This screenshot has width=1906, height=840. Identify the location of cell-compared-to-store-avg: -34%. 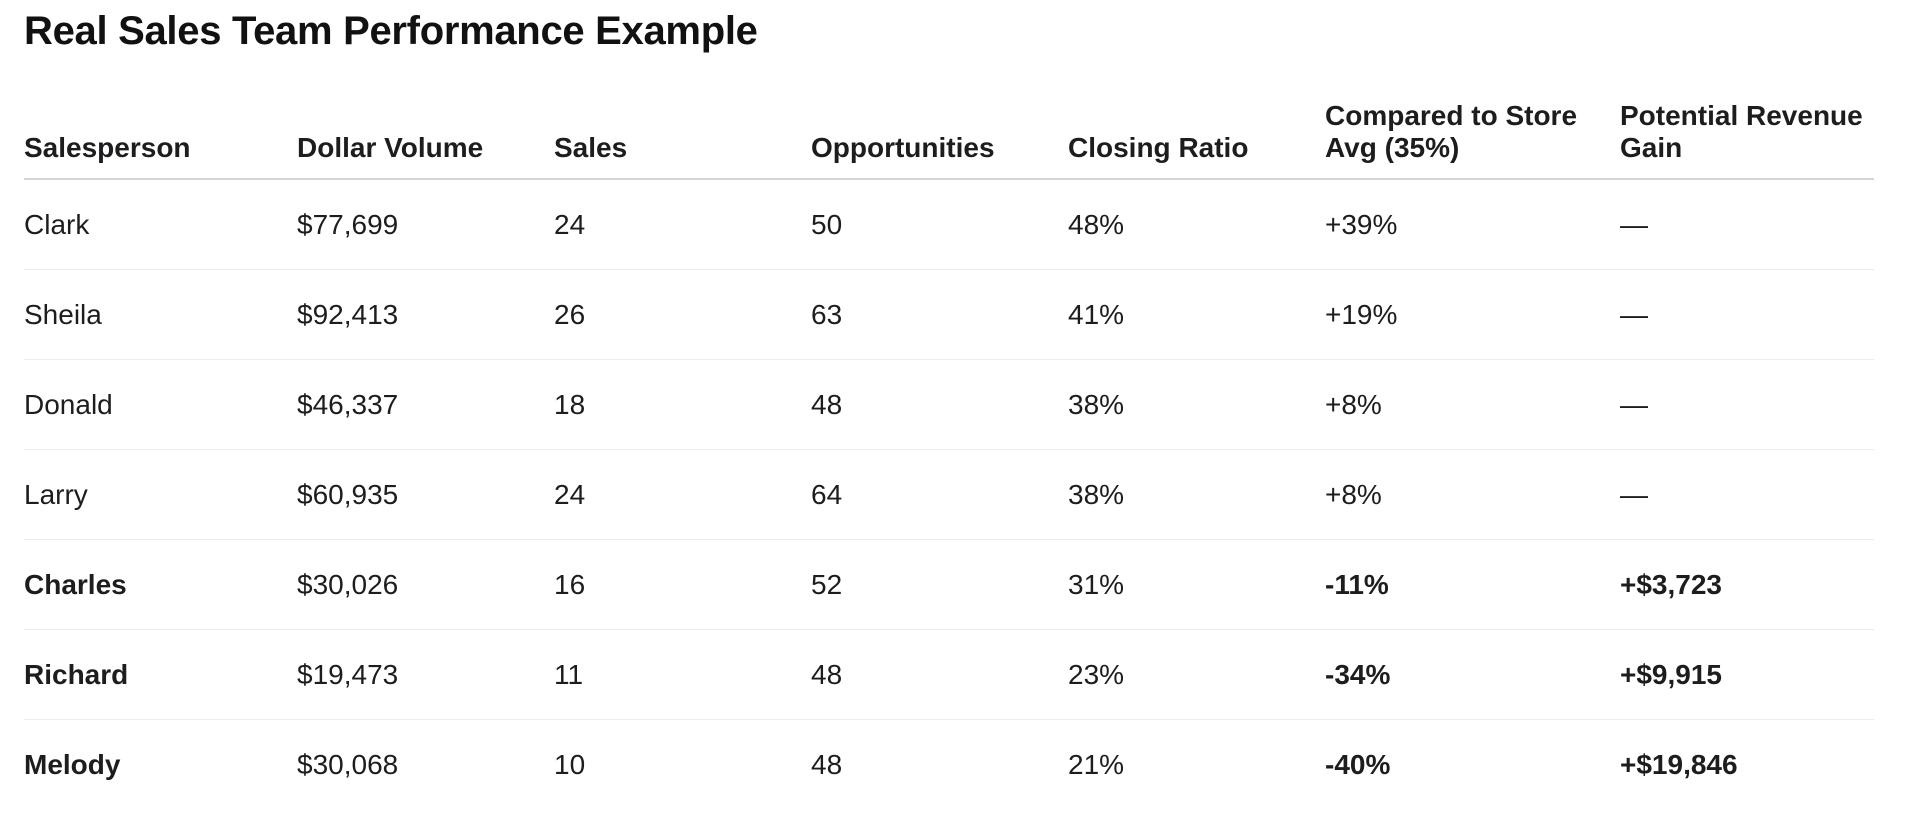
(1472, 674).